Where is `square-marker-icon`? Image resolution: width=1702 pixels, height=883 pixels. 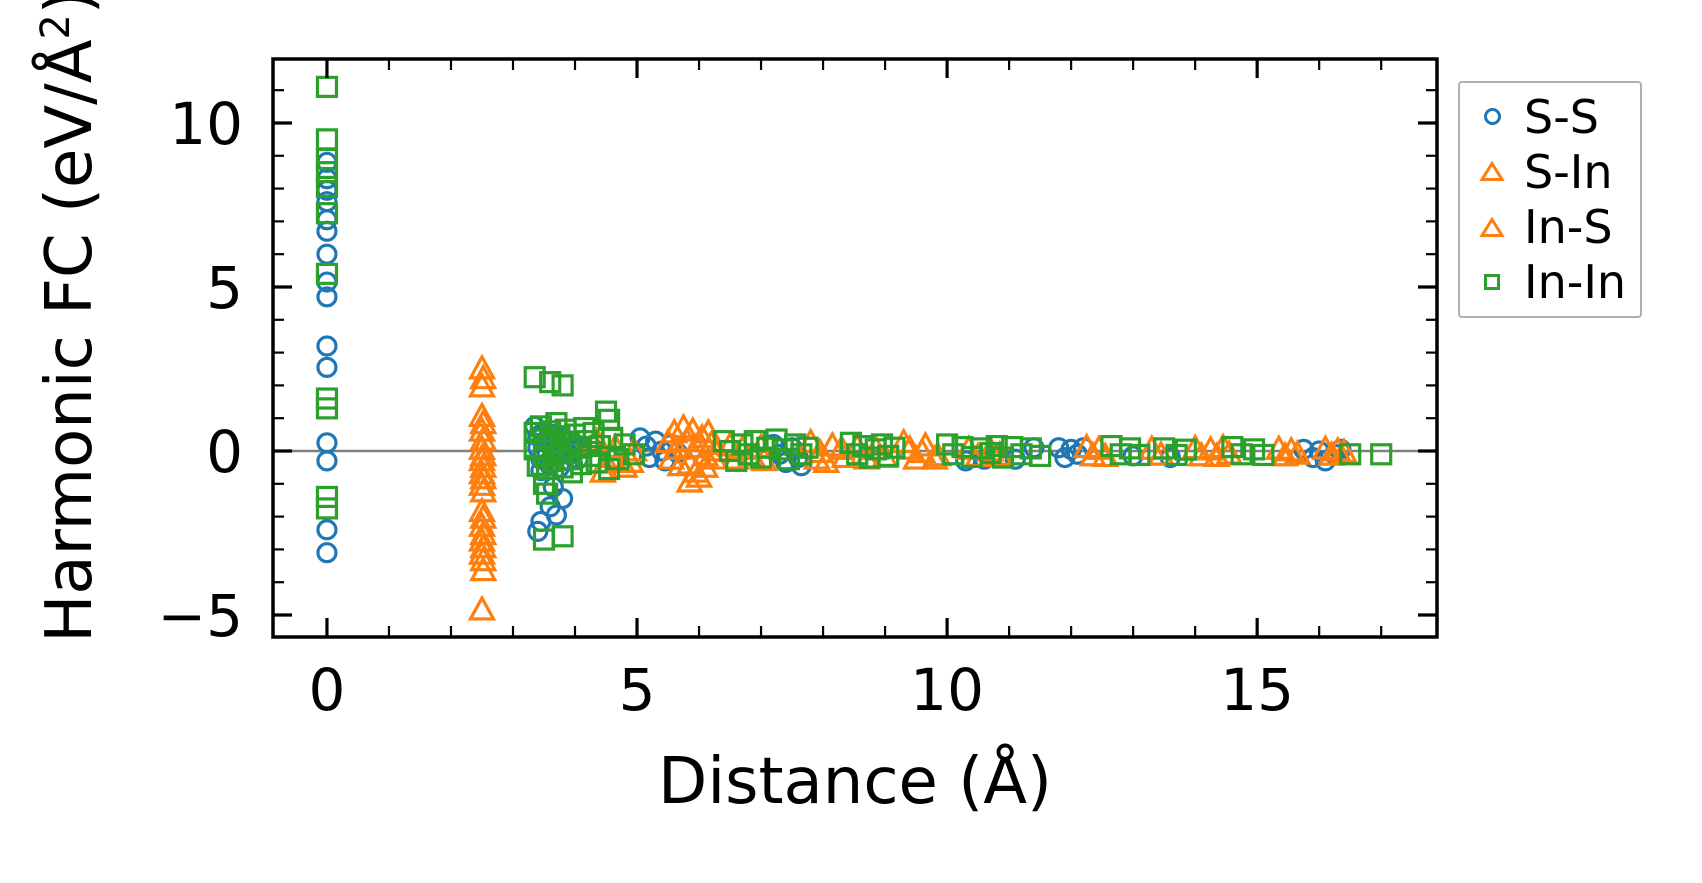
square-marker-icon is located at coordinates (1492, 282).